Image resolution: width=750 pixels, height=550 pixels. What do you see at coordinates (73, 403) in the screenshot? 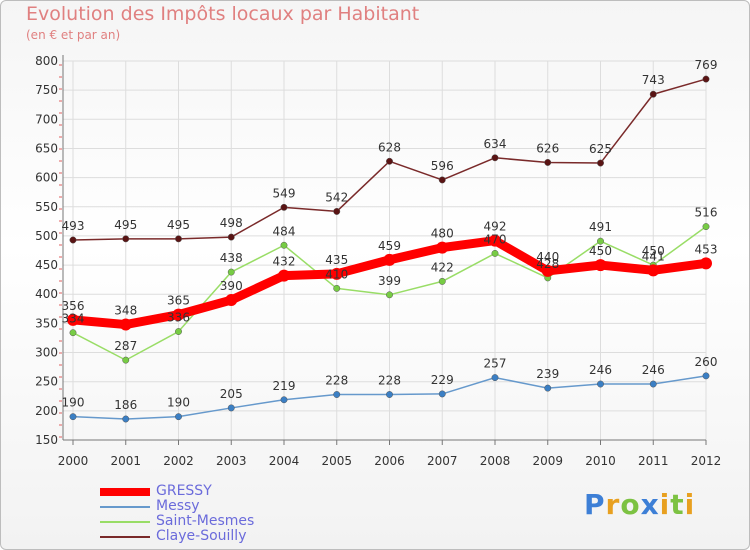
I see `data-label: 190` at bounding box center [73, 403].